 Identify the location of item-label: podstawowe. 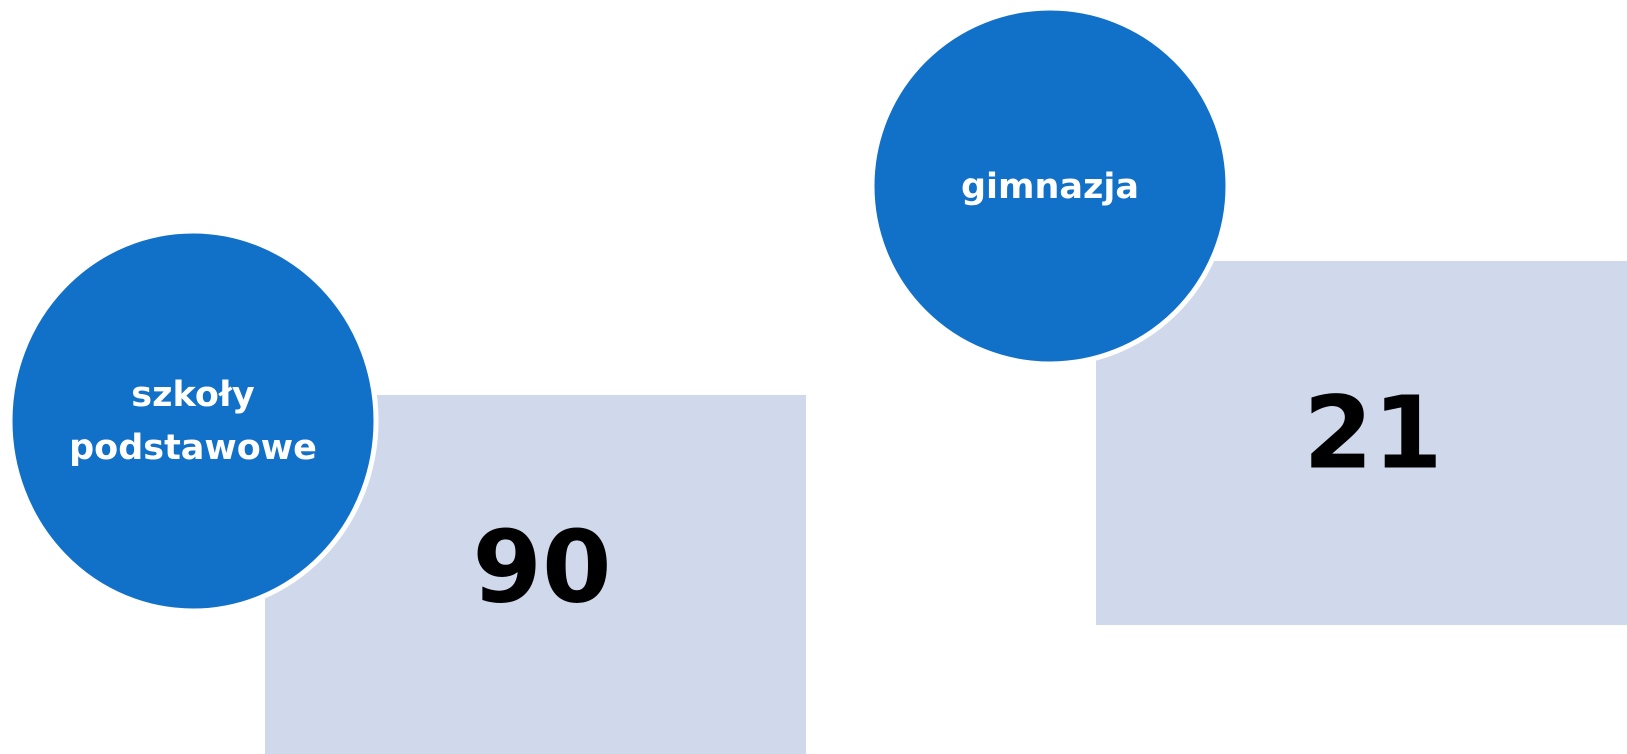
(193, 448).